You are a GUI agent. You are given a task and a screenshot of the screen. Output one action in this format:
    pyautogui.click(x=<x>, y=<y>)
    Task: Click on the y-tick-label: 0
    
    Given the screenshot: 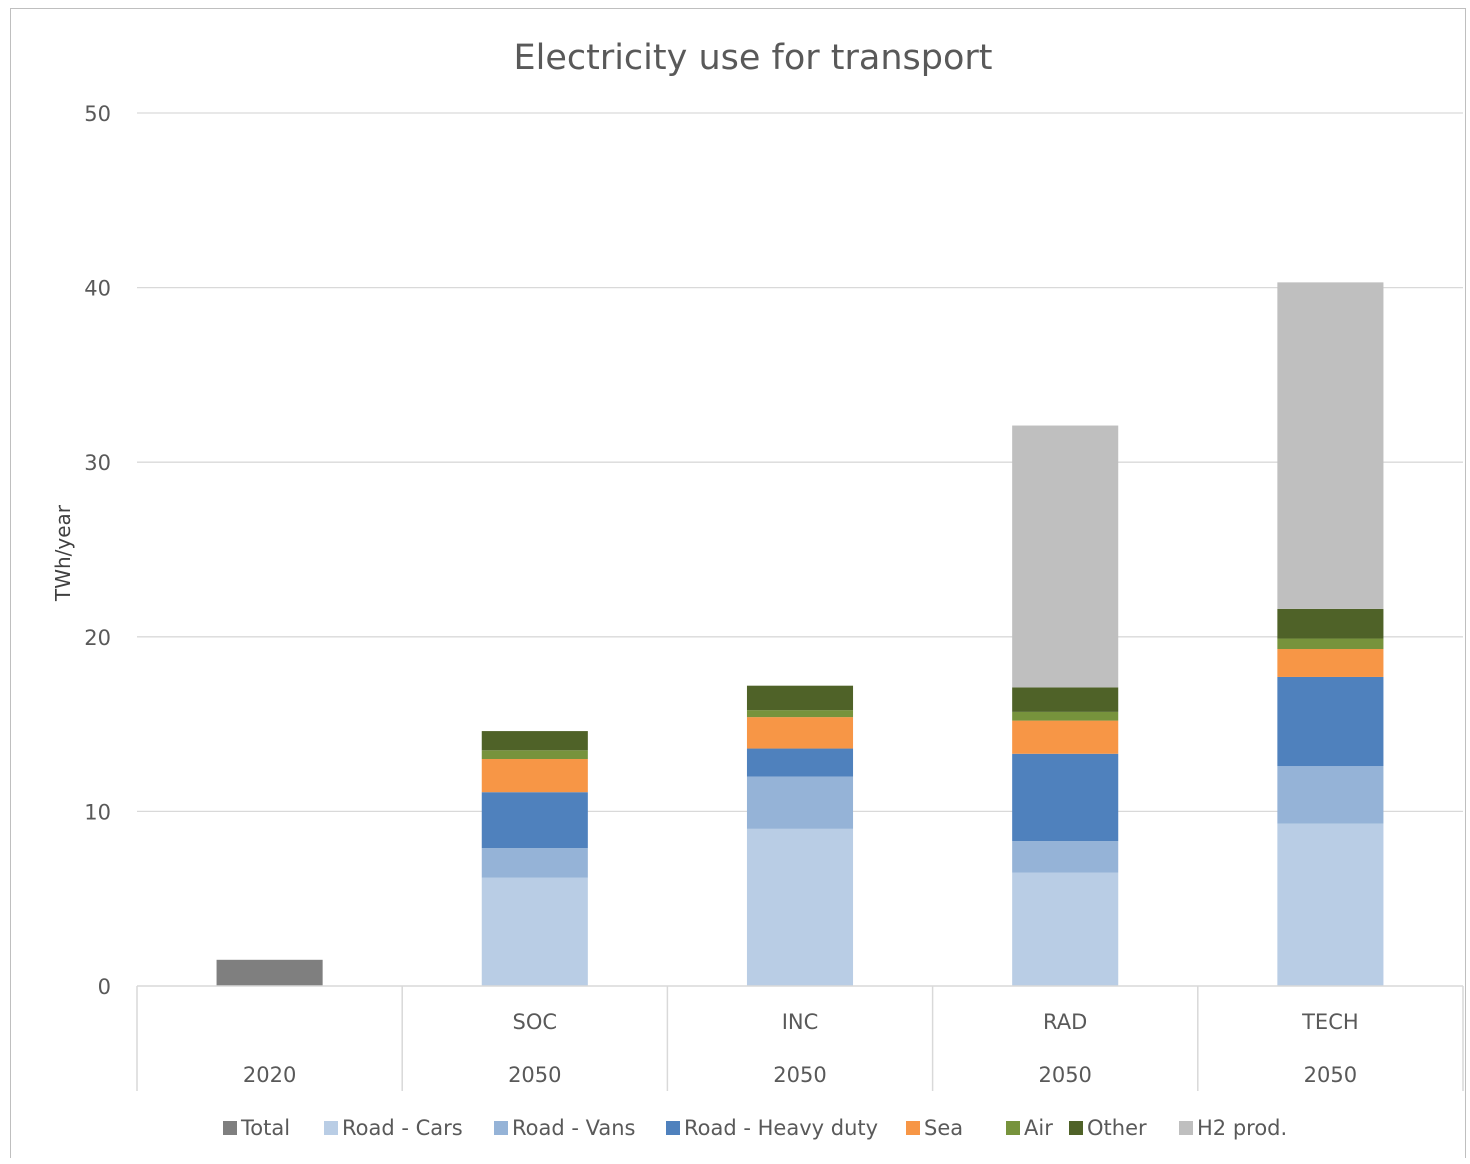 What is the action you would take?
    pyautogui.click(x=104, y=987)
    